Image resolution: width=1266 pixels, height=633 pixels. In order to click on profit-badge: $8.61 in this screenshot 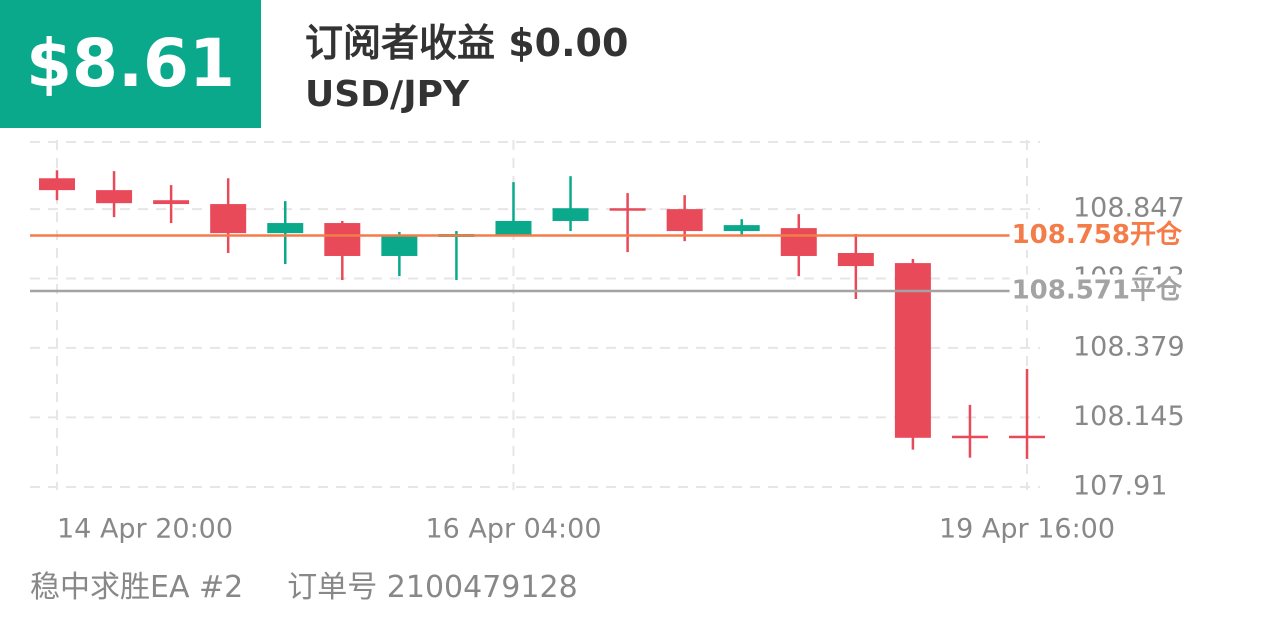, I will do `click(130, 64)`.